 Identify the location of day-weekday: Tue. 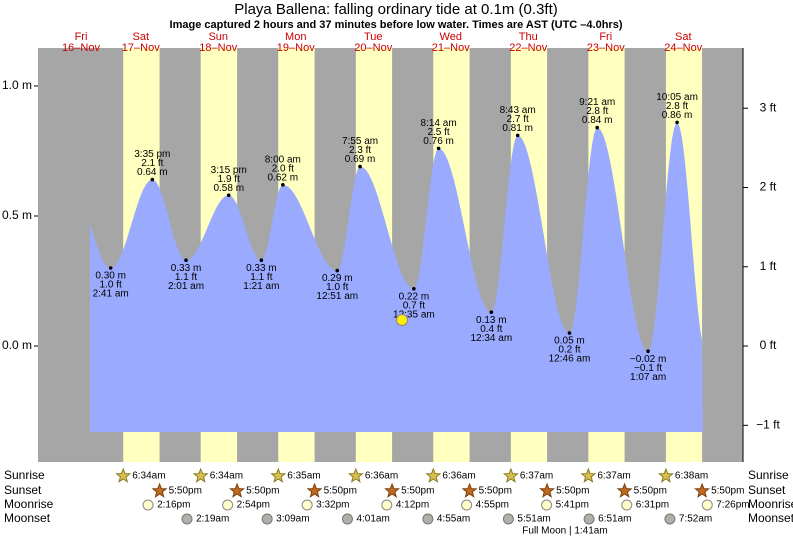
(373, 37).